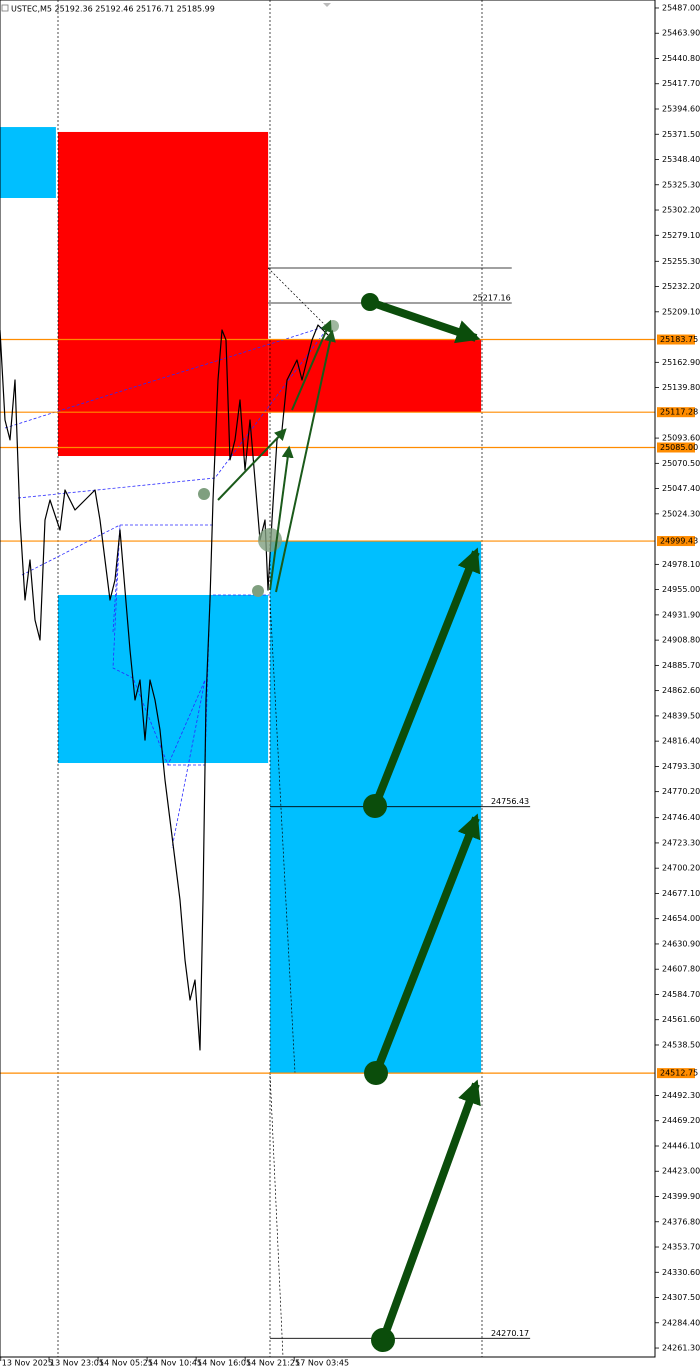 The height and width of the screenshot is (1369, 700). What do you see at coordinates (681, 184) in the screenshot?
I see `y-tick-label: 25325.30` at bounding box center [681, 184].